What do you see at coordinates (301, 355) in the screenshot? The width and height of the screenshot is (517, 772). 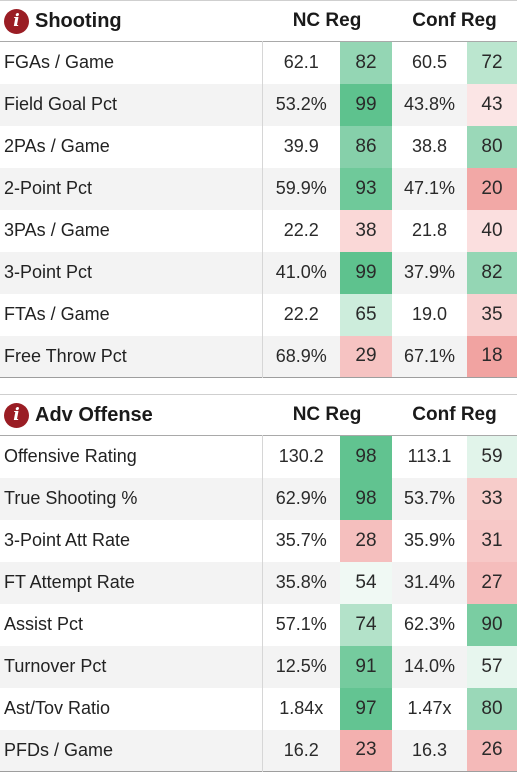 I see `nc-reg-value: 68.9%` at bounding box center [301, 355].